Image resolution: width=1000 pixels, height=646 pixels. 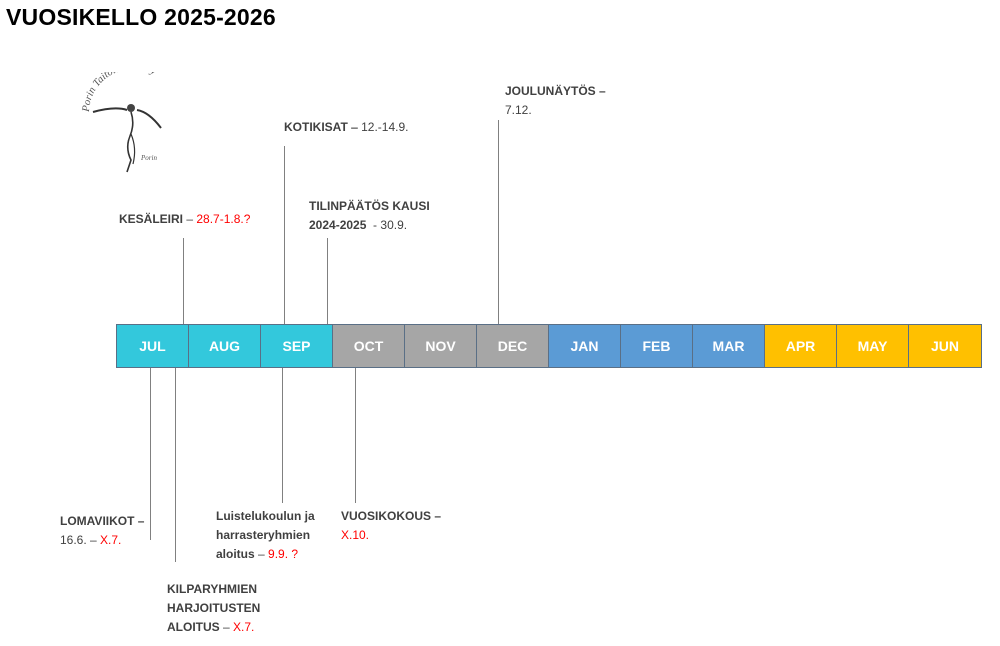 What do you see at coordinates (284, 235) in the screenshot?
I see `connector-kotikisat` at bounding box center [284, 235].